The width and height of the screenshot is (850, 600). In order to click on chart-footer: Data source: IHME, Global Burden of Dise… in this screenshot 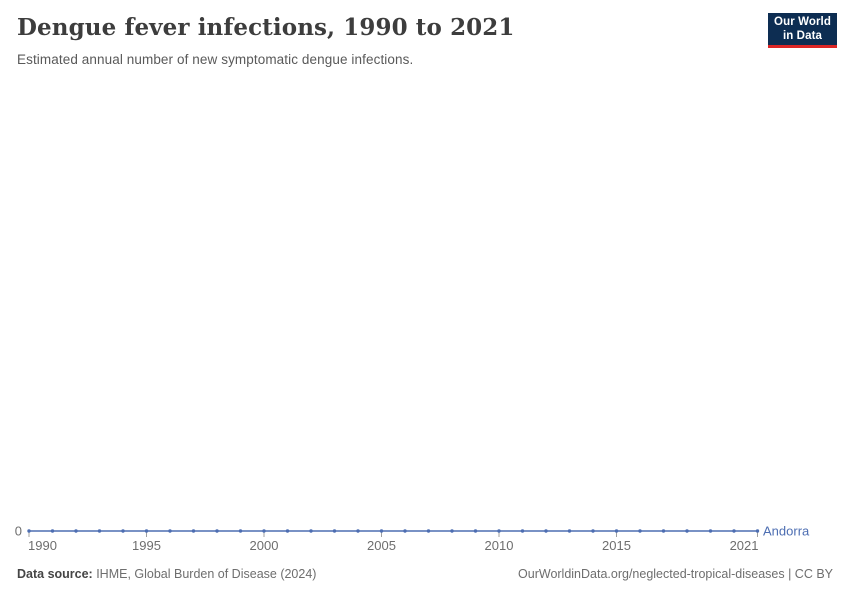, I will do `click(425, 574)`.